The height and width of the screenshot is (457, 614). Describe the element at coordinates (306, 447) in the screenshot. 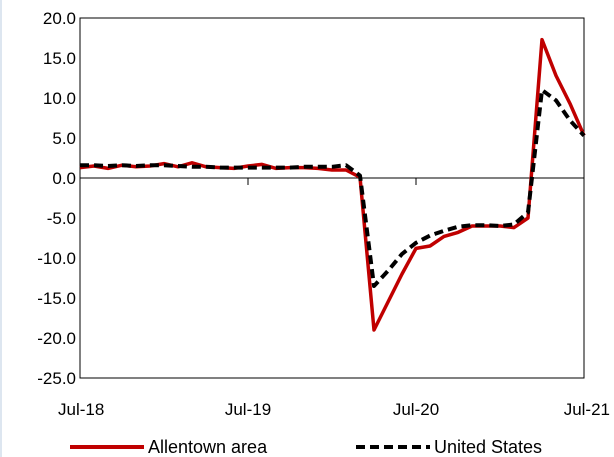

I see `legend: Allentown area United States` at that location.